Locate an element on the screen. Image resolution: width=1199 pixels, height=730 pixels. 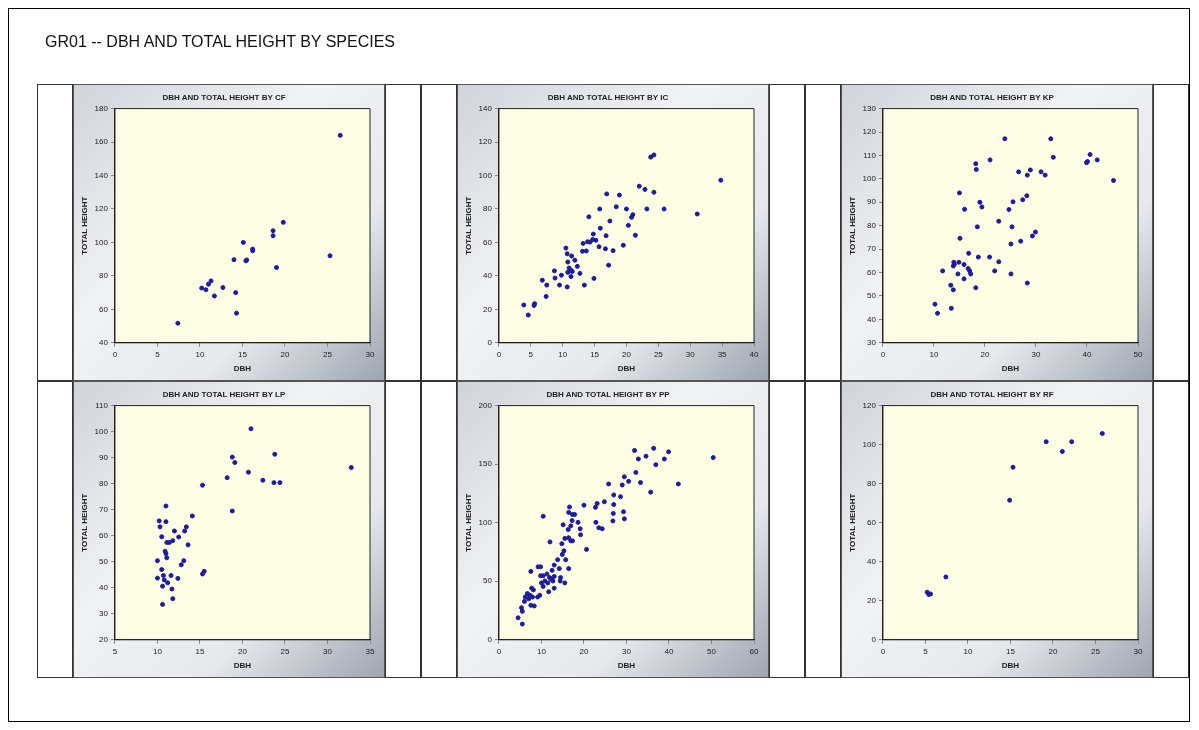
y-tick-label: 180 is located at coordinates (101, 108).